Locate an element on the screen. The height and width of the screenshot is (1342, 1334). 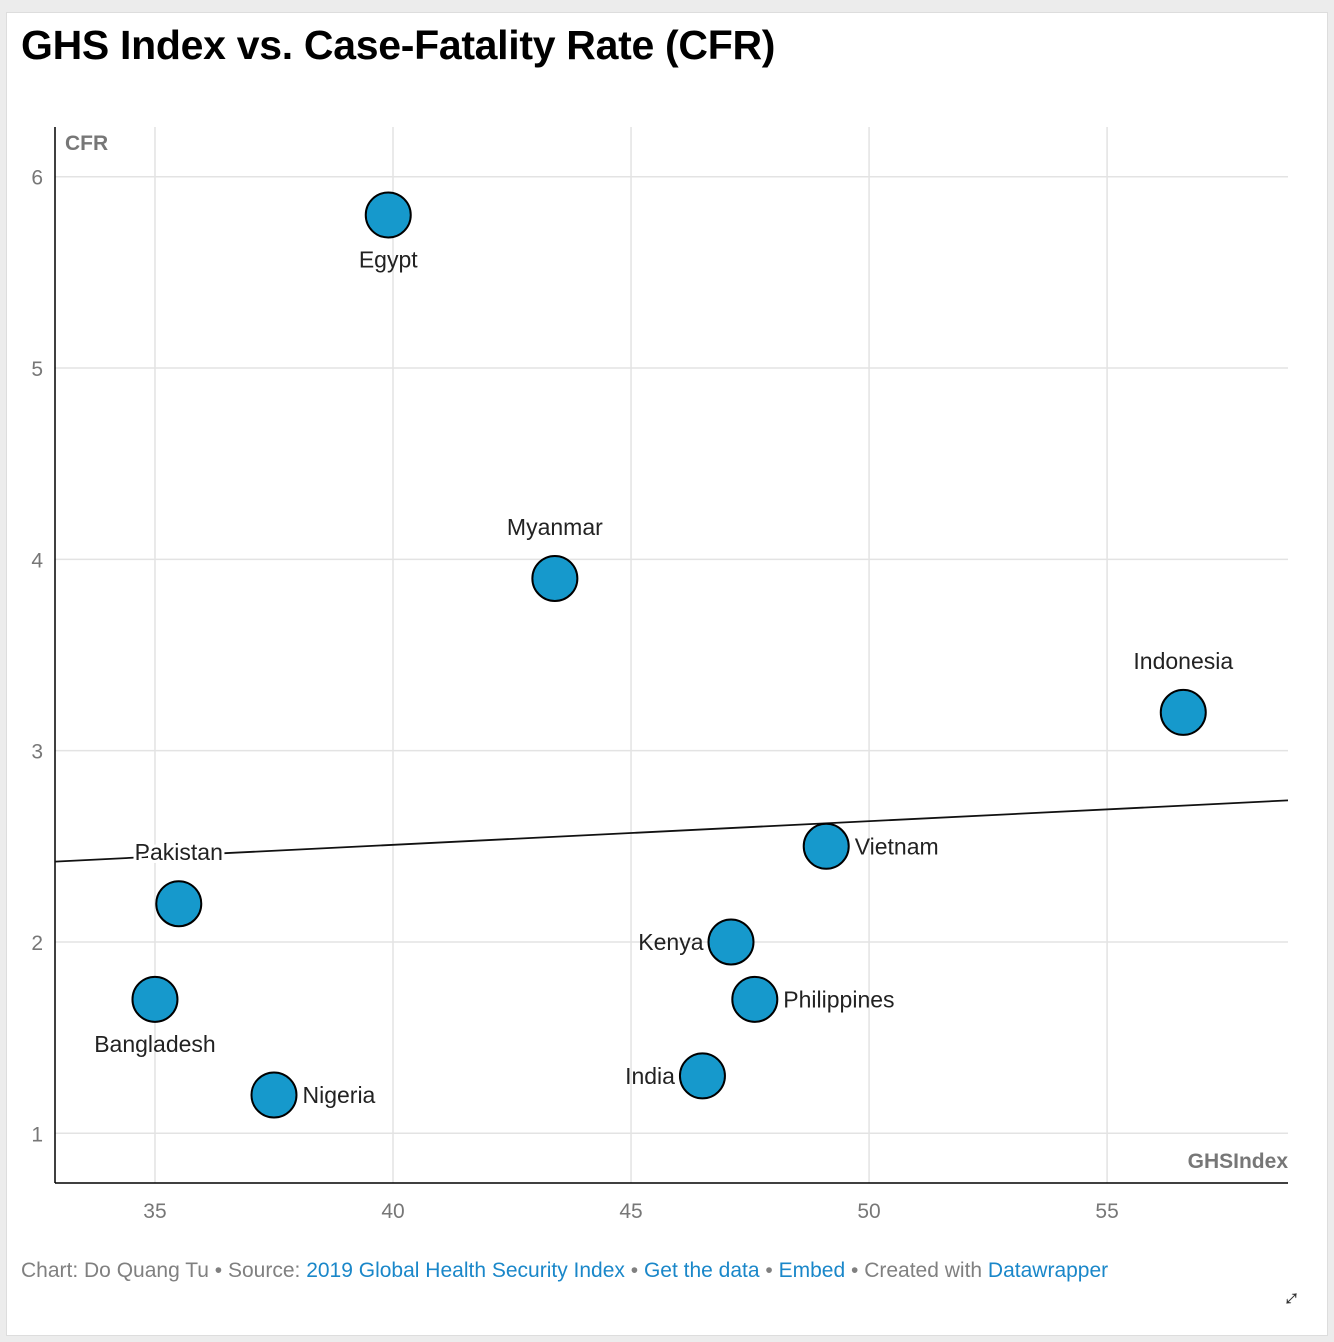
point-label: Vietnam is located at coordinates (897, 846).